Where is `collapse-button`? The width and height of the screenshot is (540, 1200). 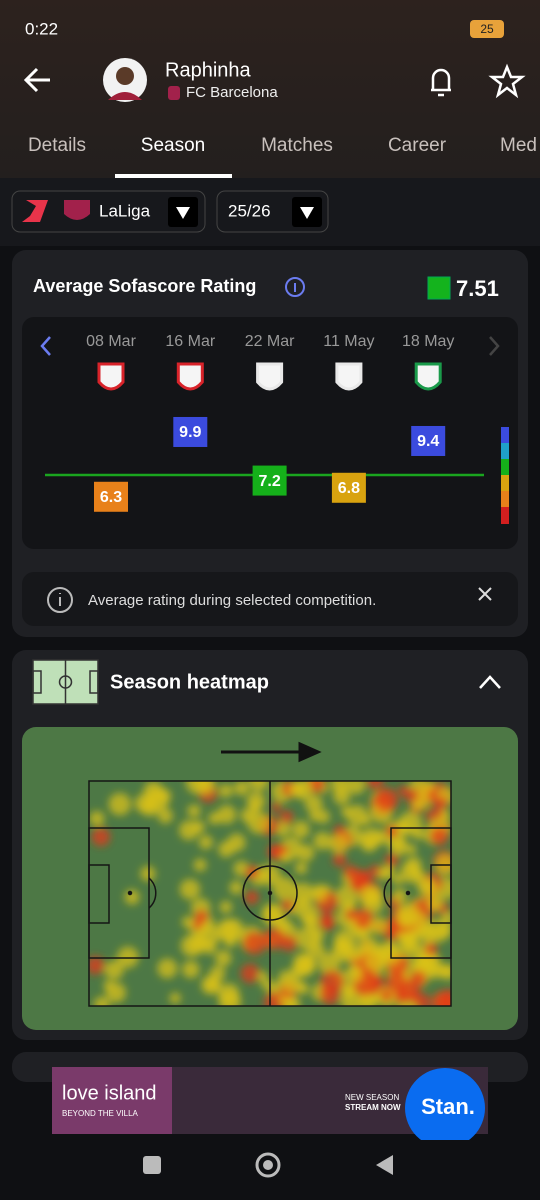 collapse-button is located at coordinates (490, 682).